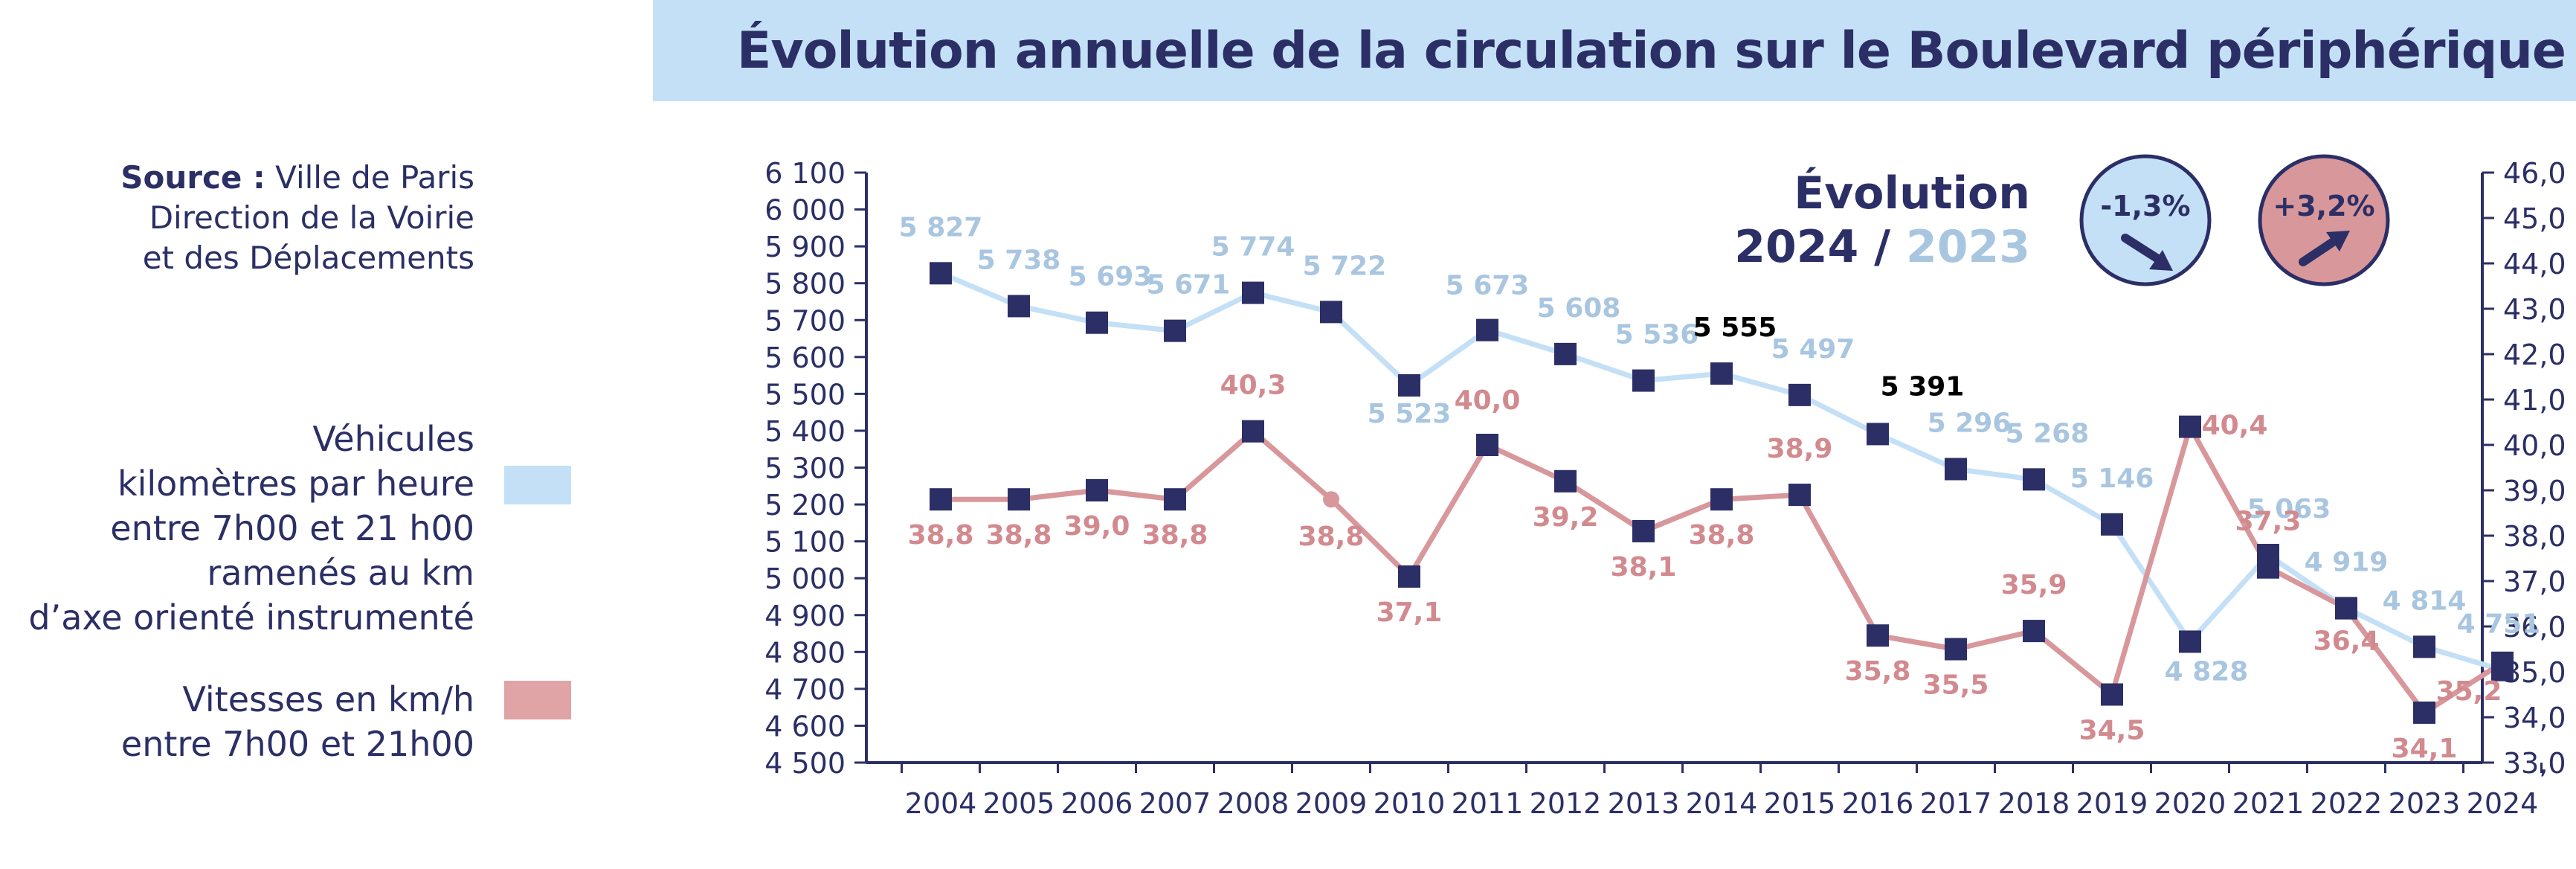 This screenshot has height=869, width=2576. Describe the element at coordinates (297, 744) in the screenshot. I see `legend-speed-line-2: entre 7h00 et 21h00` at that location.